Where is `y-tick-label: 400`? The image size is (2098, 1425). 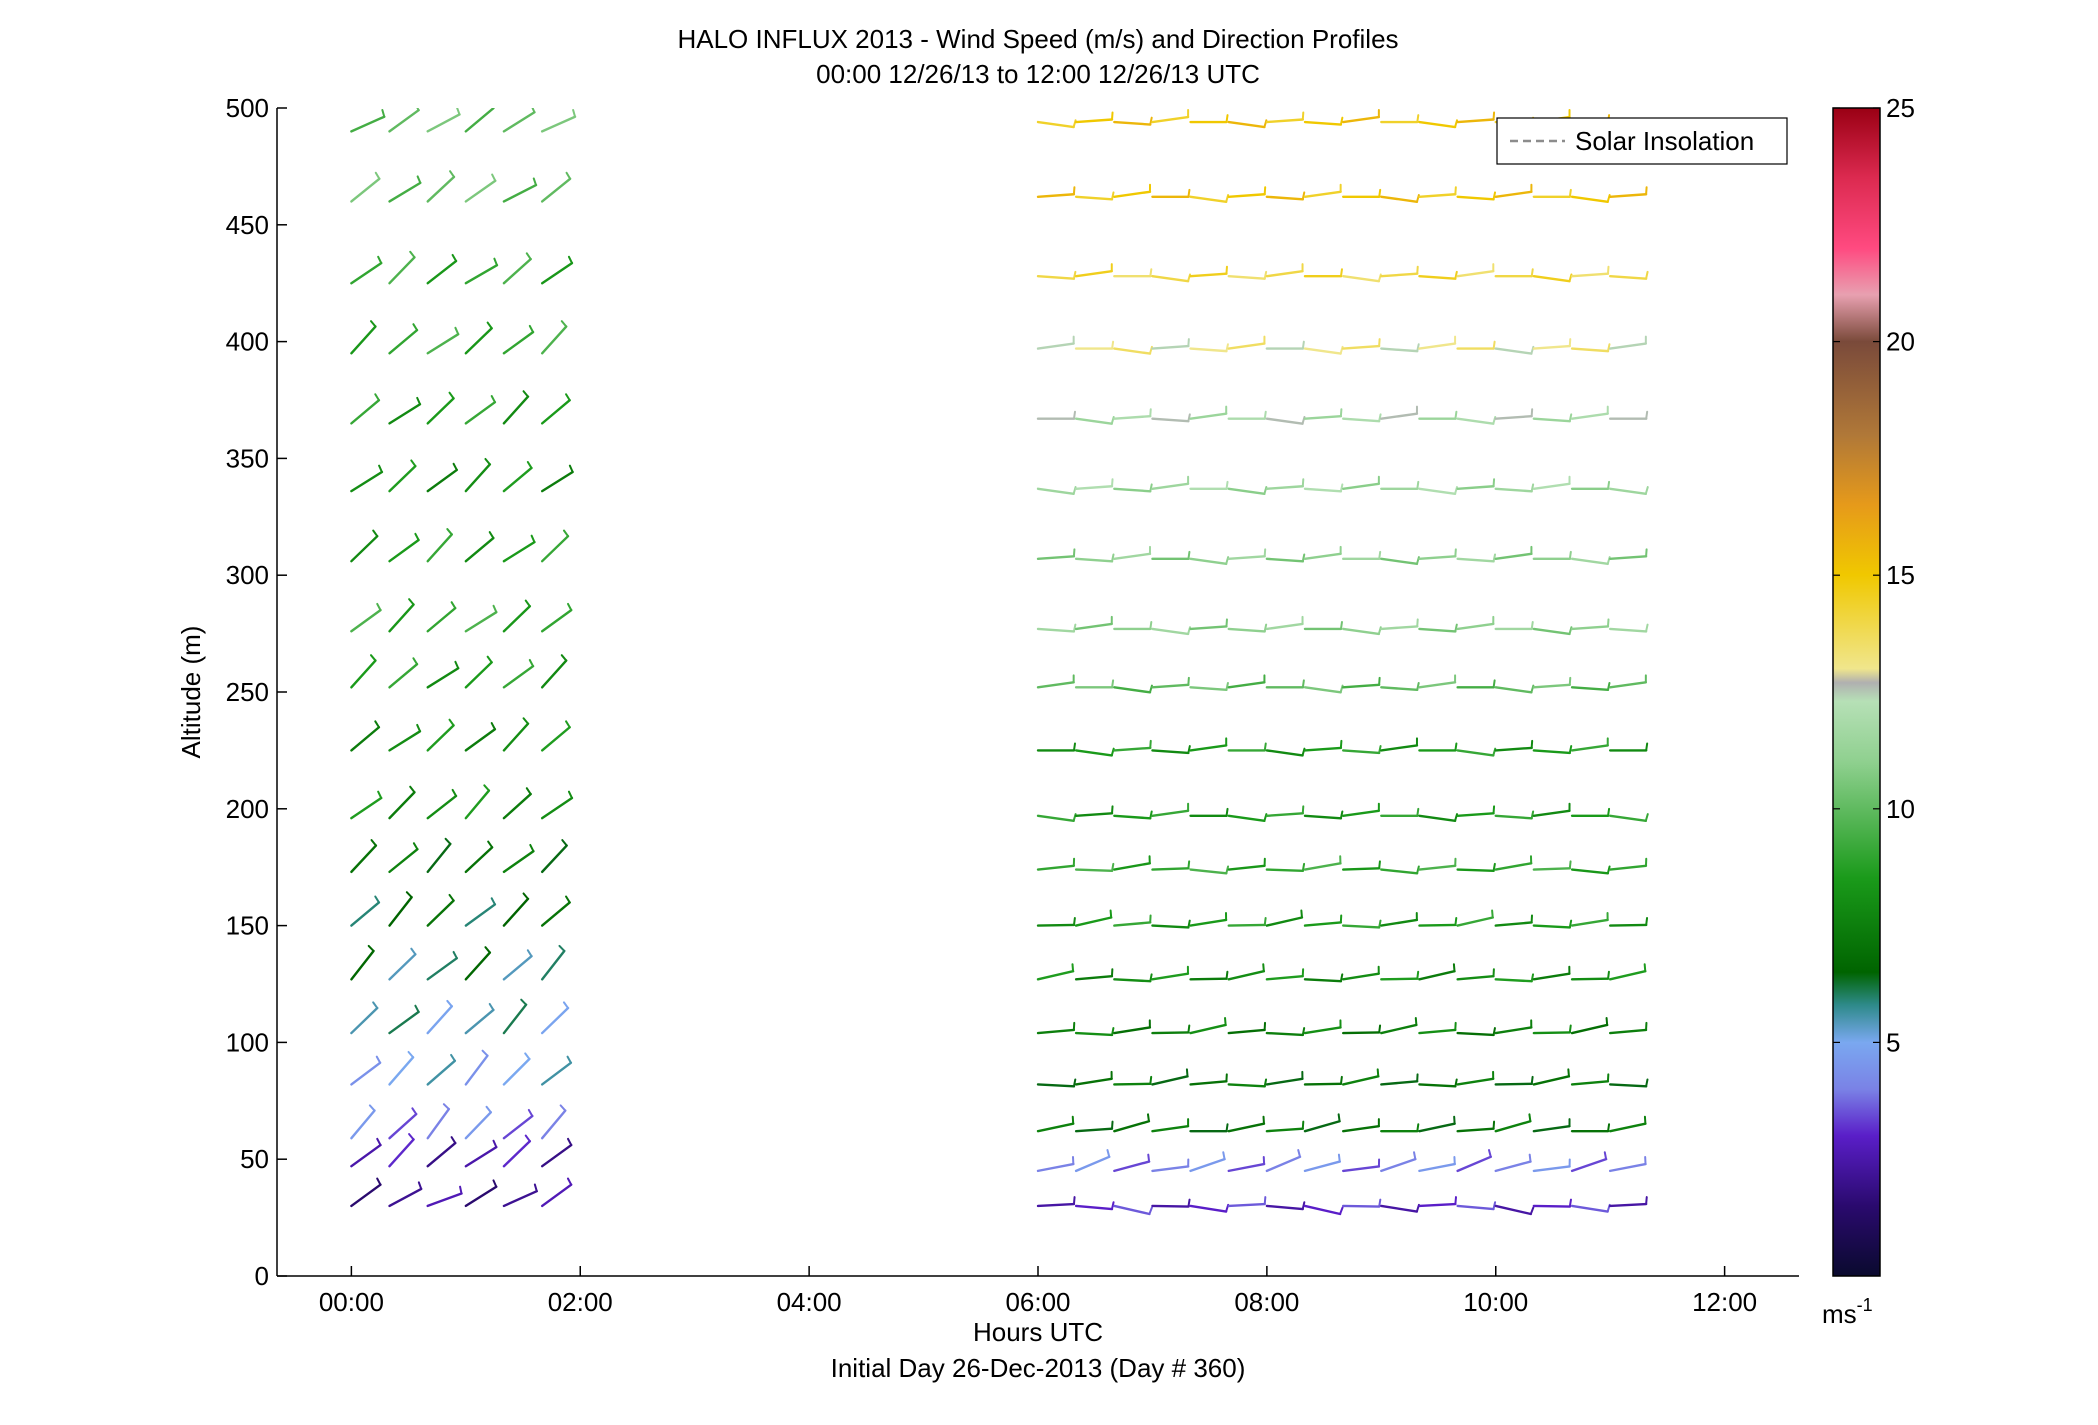 y-tick-label: 400 is located at coordinates (247, 342).